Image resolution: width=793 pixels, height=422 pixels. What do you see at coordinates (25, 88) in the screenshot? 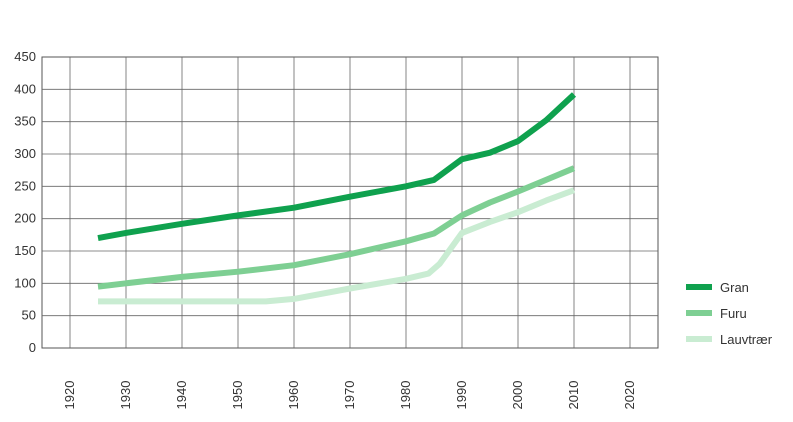
I see `y-tick-label: 400` at bounding box center [25, 88].